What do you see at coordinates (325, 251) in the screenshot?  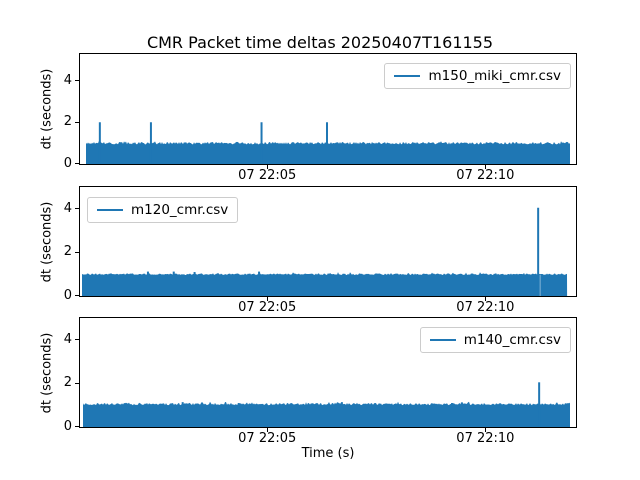 I see `m120-series-plot` at bounding box center [325, 251].